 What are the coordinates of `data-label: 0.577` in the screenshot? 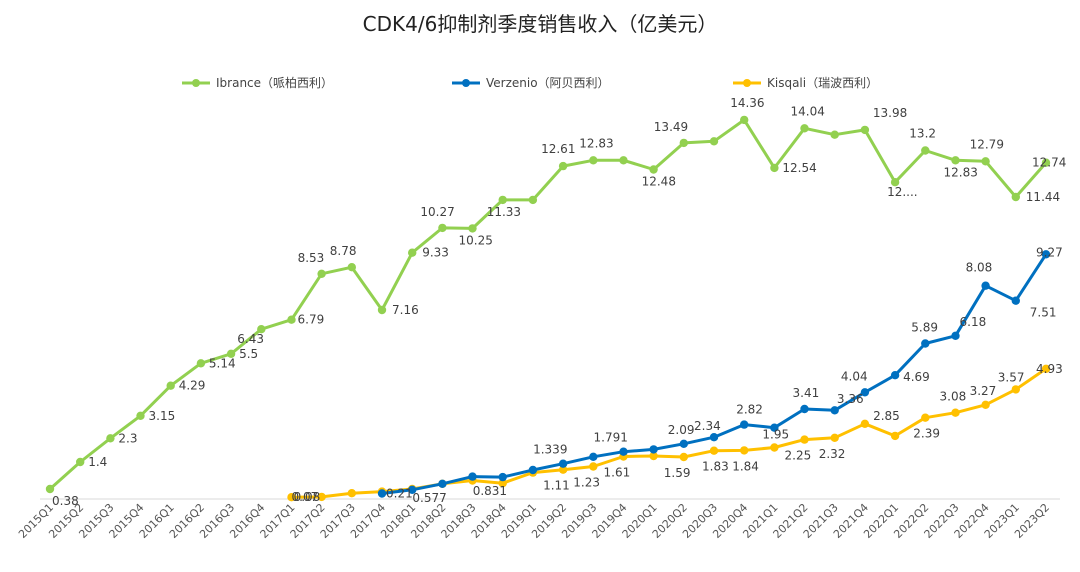 It's located at (429, 498).